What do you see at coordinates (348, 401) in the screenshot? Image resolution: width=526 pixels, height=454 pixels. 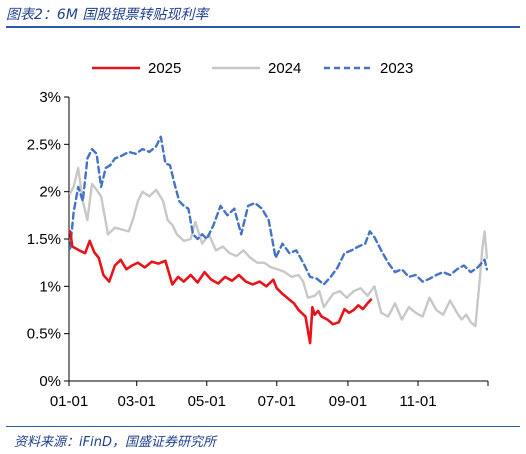 I see `x-tick-label: 09-01` at bounding box center [348, 401].